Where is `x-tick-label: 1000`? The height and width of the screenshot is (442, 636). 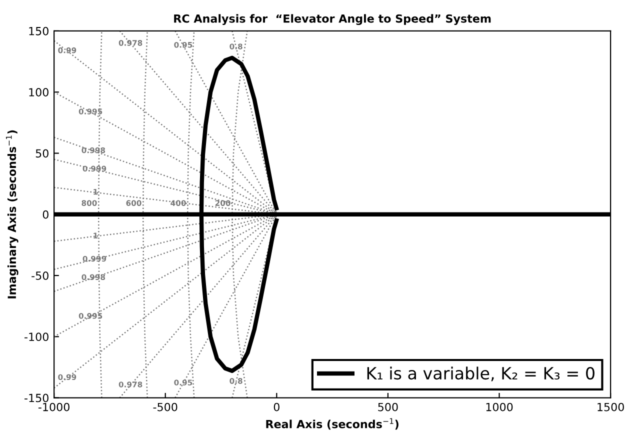 x-tick-label: 1000 is located at coordinates (499, 407).